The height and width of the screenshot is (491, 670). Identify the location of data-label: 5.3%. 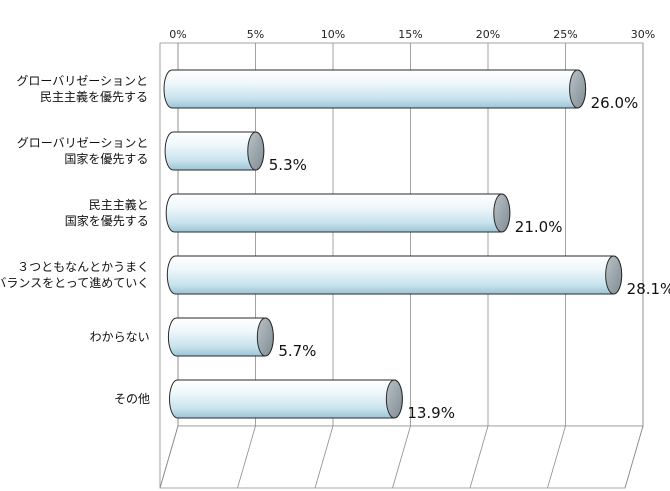
(288, 165).